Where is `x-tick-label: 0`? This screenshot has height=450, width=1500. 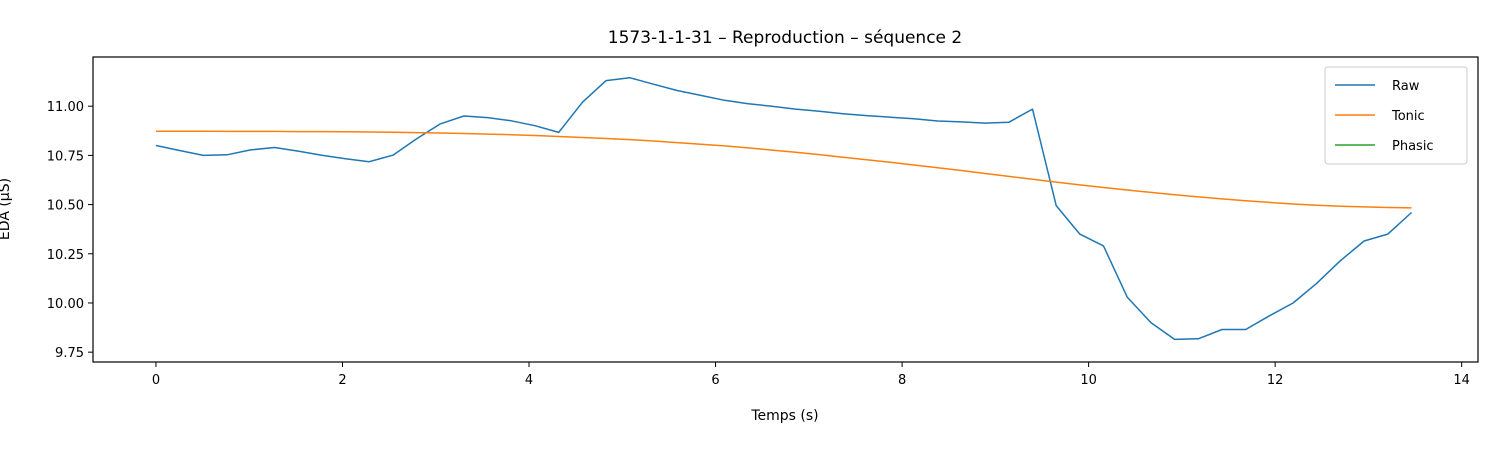
x-tick-label: 0 is located at coordinates (156, 380).